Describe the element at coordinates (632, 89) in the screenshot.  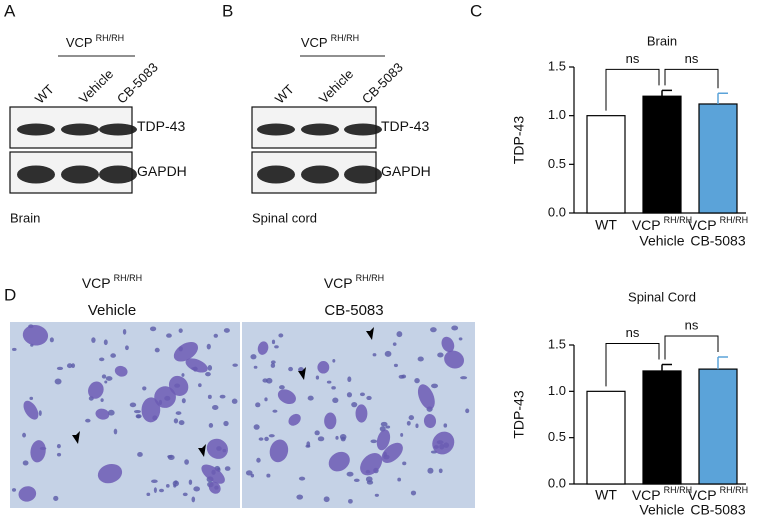
I see `significance-bracket` at that location.